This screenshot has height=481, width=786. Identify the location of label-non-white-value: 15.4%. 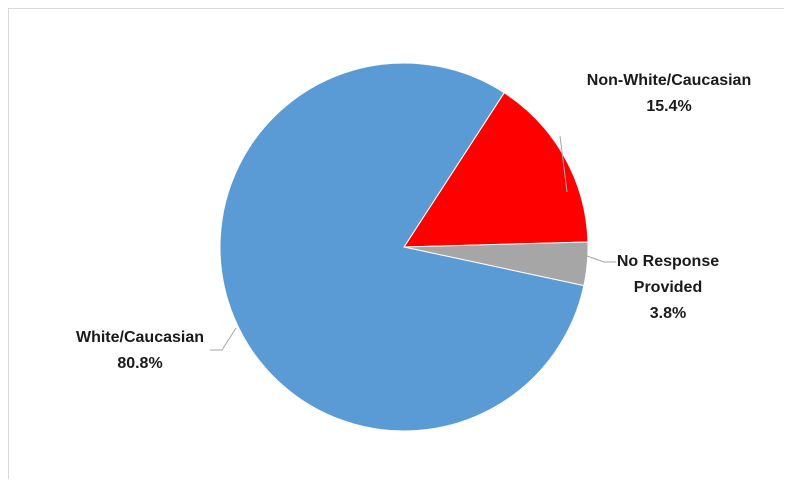
(668, 106).